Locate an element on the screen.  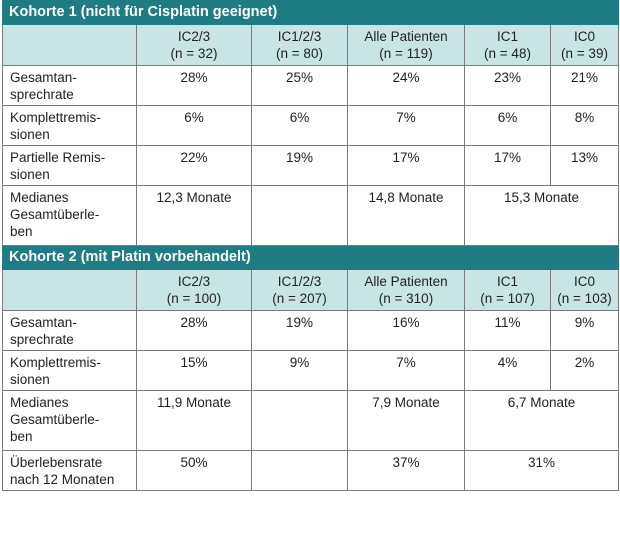
cohort2-banner: Kohorte 2 (mit Platin vorbehandelt) is located at coordinates (310, 257).